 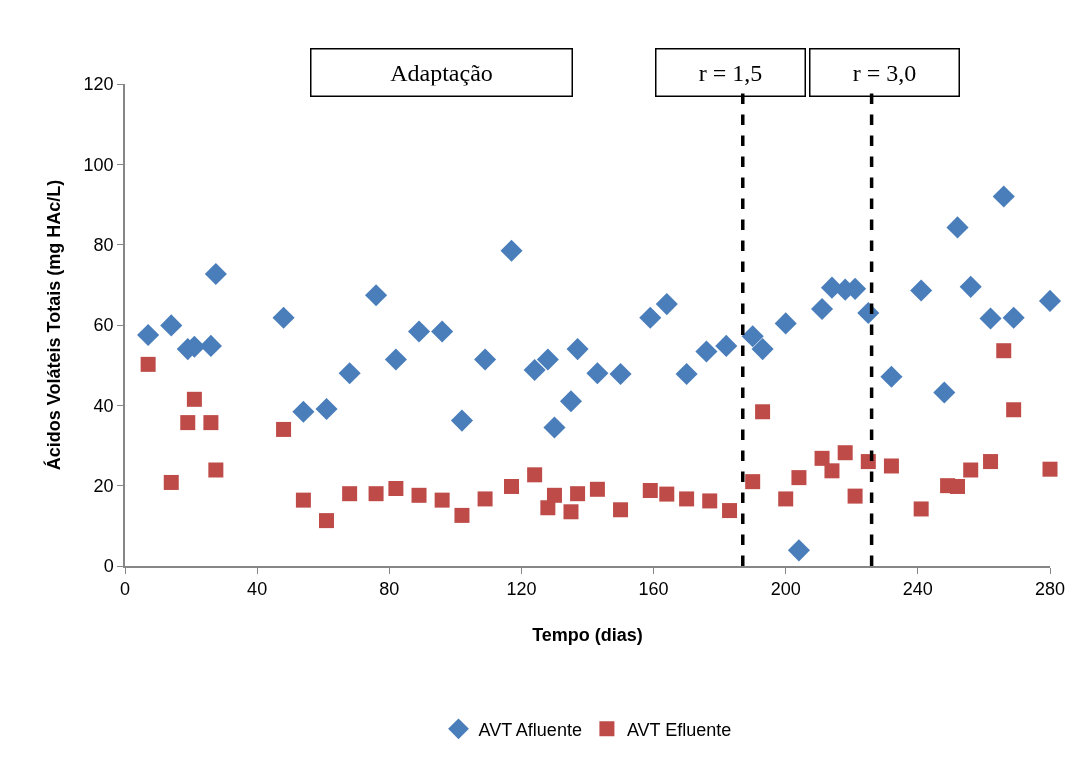 I want to click on y-tick-label: 120, so click(x=98, y=84).